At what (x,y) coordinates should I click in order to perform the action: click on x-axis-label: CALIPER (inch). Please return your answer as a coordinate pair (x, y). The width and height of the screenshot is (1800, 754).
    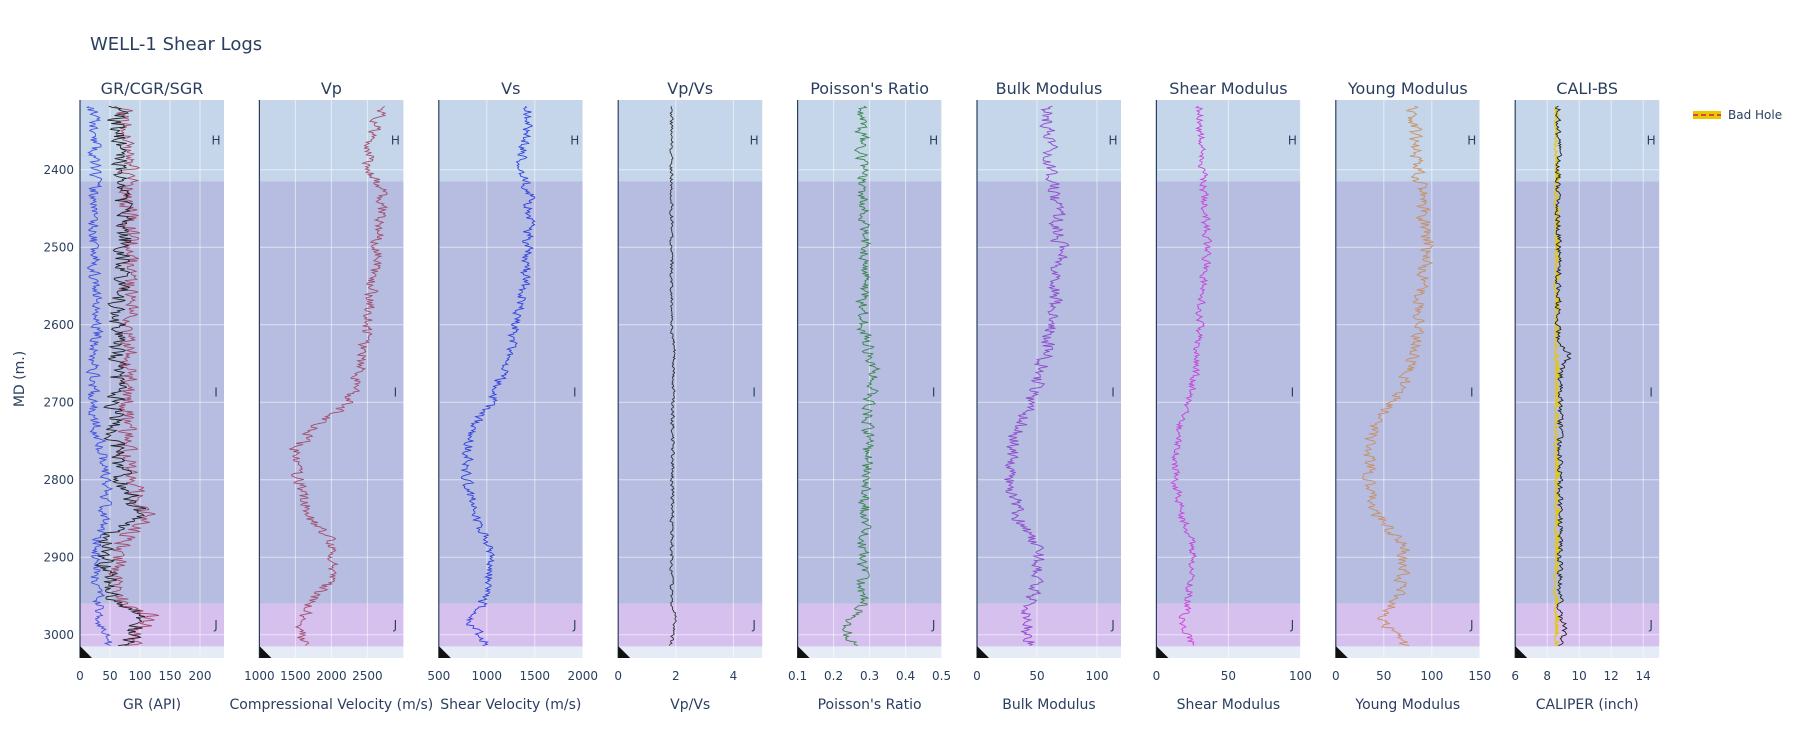
    Looking at the image, I should click on (1587, 705).